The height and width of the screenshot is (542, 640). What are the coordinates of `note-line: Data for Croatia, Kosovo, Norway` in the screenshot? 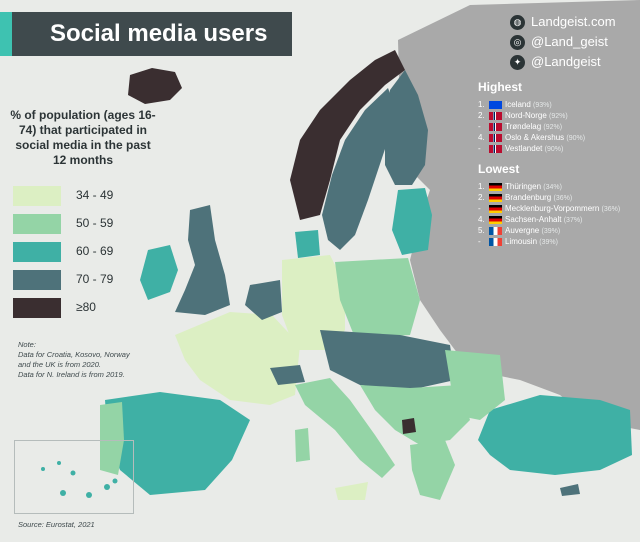 It's located at (74, 354).